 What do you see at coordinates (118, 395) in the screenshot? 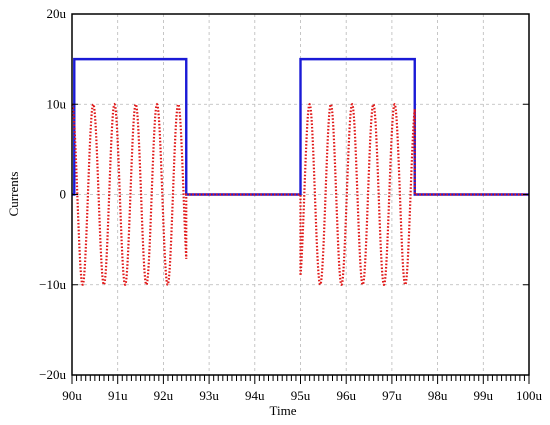
I see `x-tick-label: 91u` at bounding box center [118, 395].